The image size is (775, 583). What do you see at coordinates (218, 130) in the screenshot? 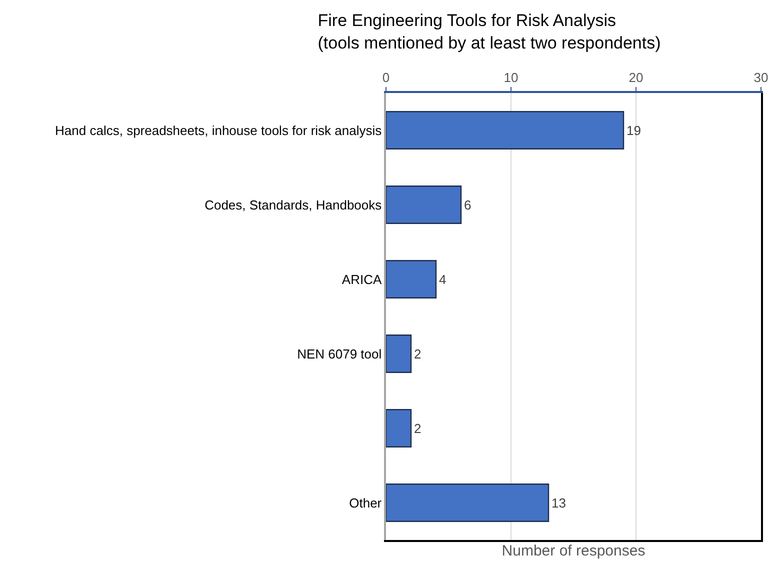
I see `y-tick-label: Hand calcs, spreadsheets, inhouse tools for risk analysis` at bounding box center [218, 130].